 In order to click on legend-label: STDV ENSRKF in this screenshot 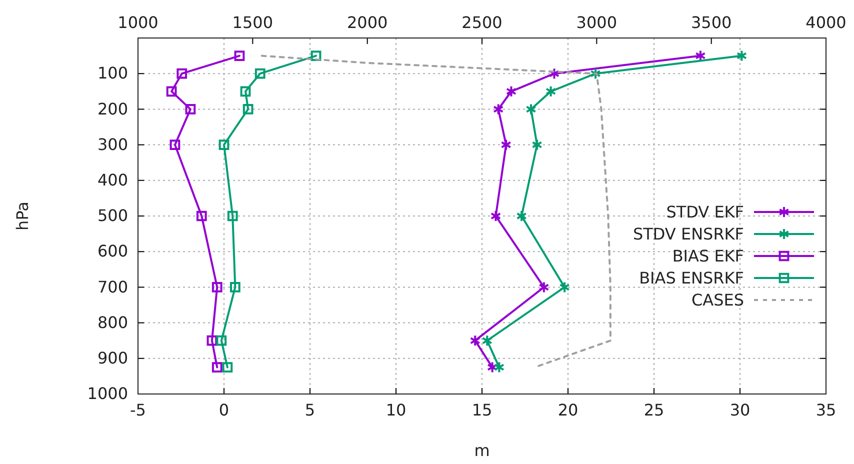, I will do `click(688, 234)`.